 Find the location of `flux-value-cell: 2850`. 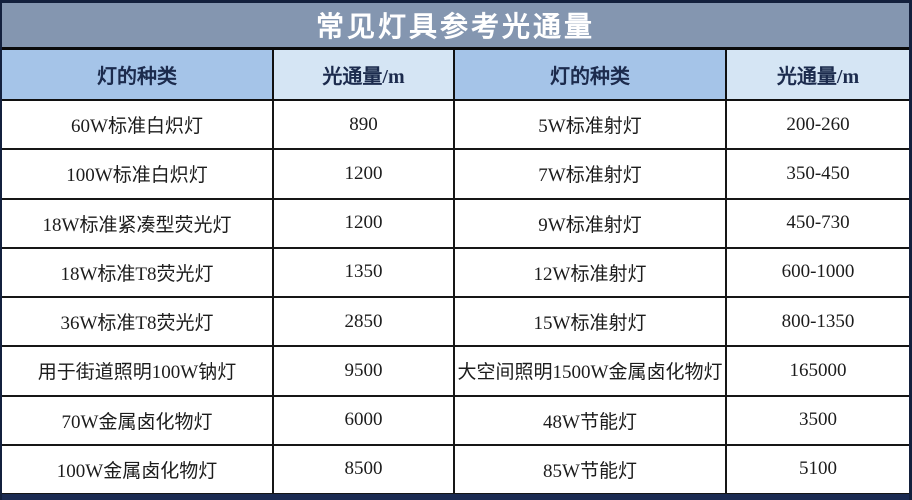

flux-value-cell: 2850 is located at coordinates (364, 322).